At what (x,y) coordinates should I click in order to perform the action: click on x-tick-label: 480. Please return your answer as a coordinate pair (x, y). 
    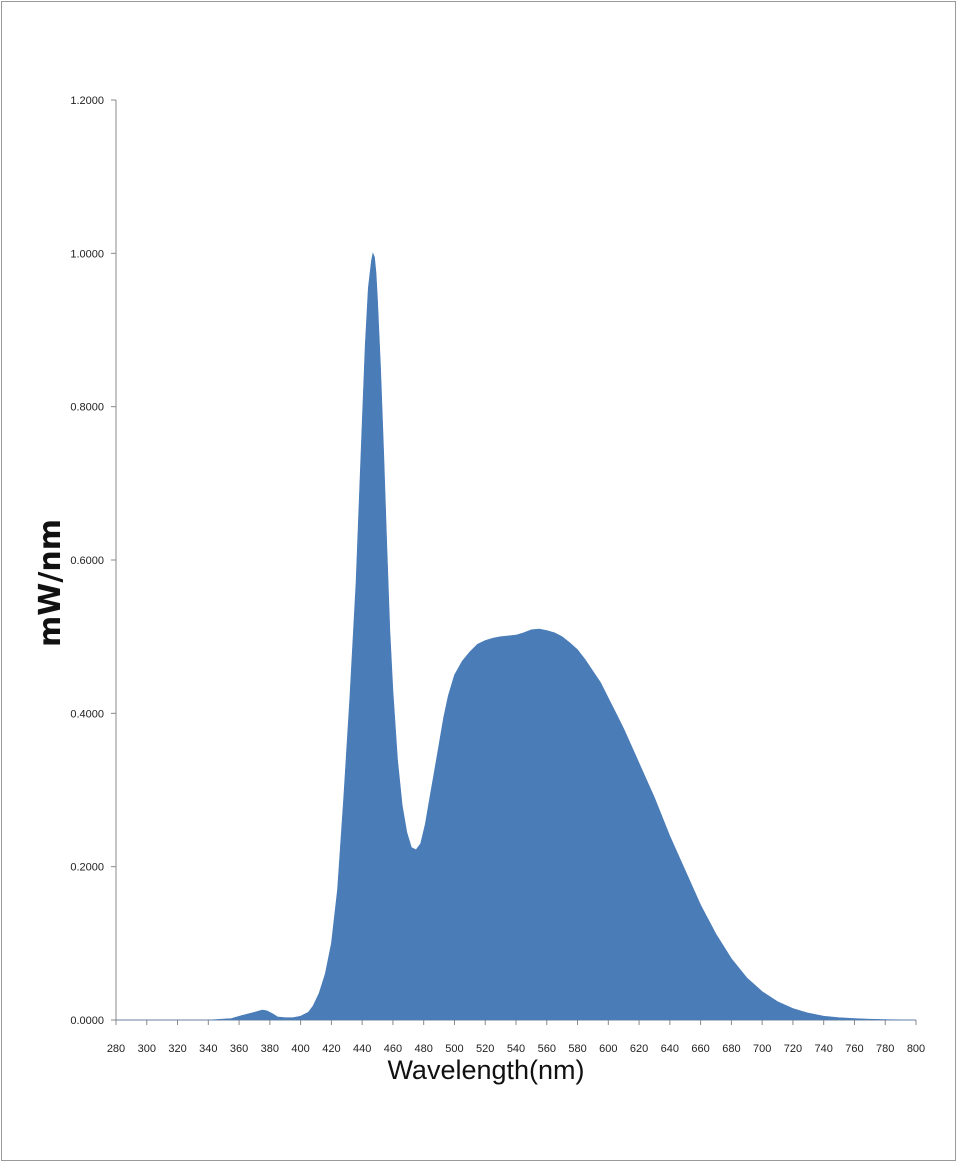
    Looking at the image, I should click on (424, 1049).